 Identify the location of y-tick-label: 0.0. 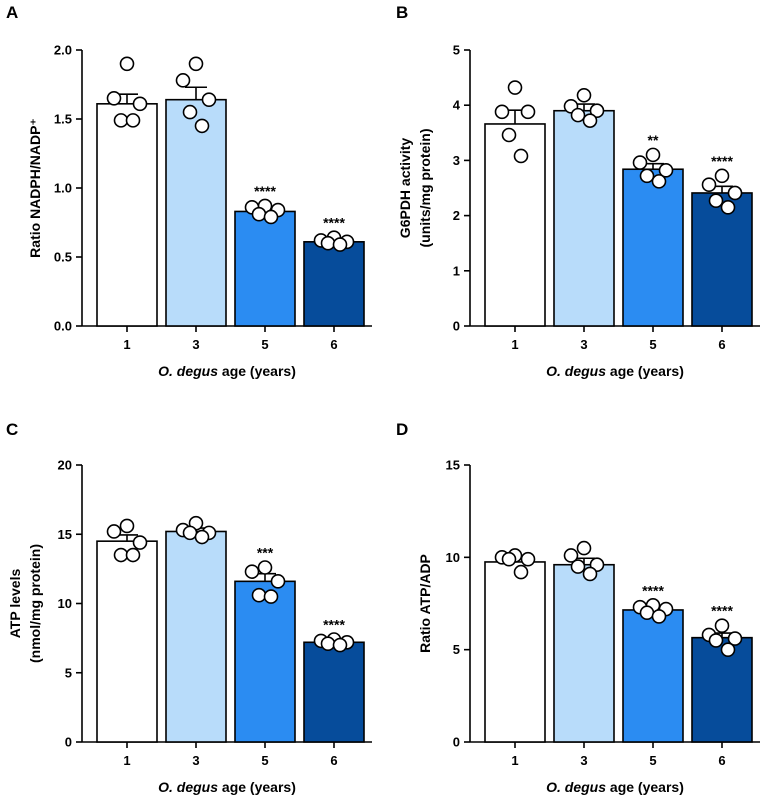
(63, 326).